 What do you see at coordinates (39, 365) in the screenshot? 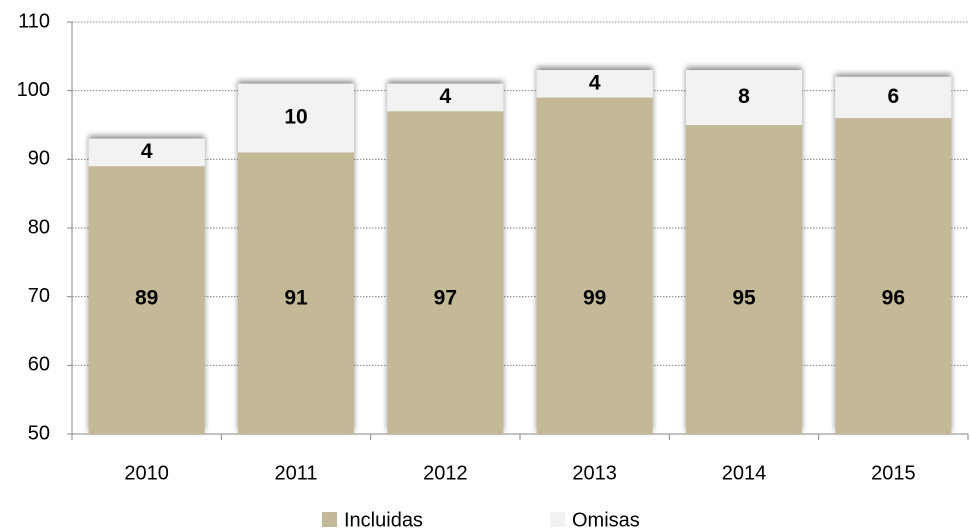
I see `y-tick-label: 60` at bounding box center [39, 365].